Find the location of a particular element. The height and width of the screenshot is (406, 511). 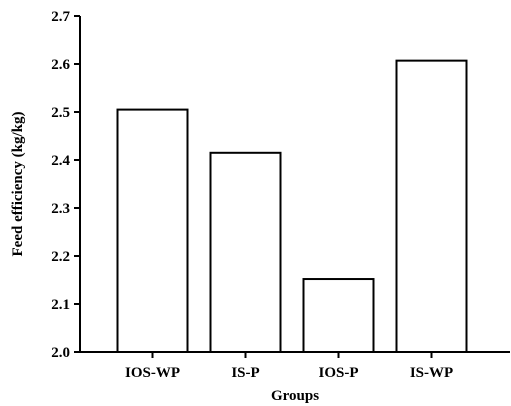

y-tick-label: 2.7 is located at coordinates (60, 17).